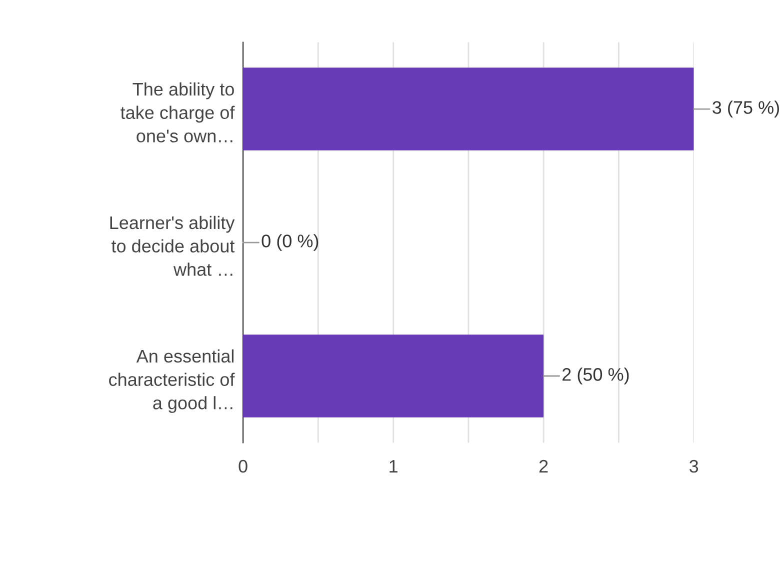  Describe the element at coordinates (243, 466) in the screenshot. I see `x-tick-label: 0` at that location.